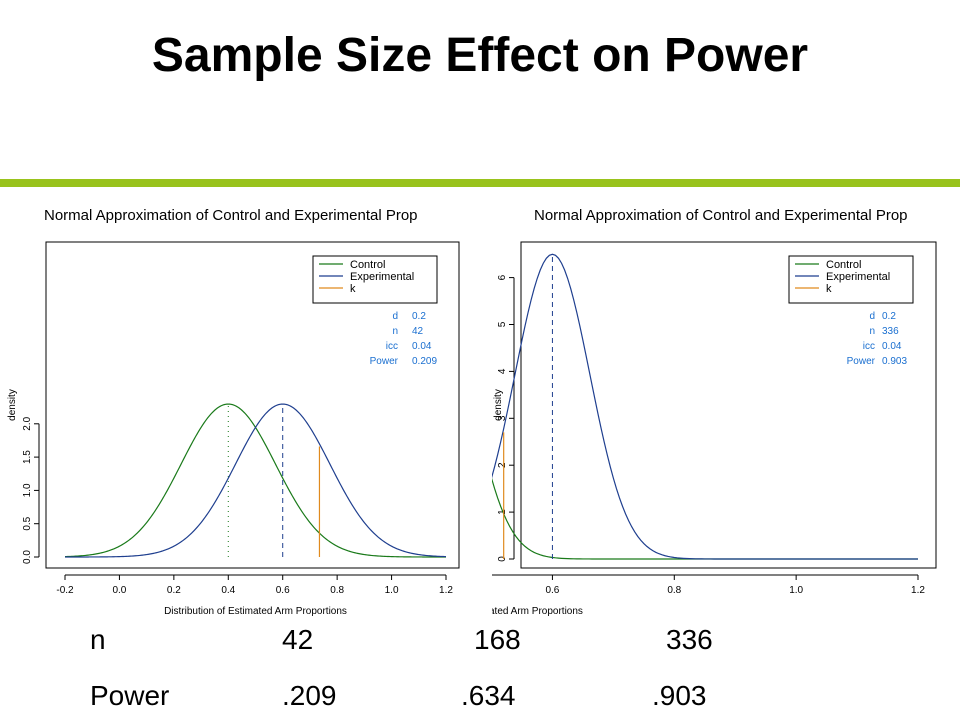  What do you see at coordinates (119, 590) in the screenshot?
I see `x-tick-label: 0.0` at bounding box center [119, 590].